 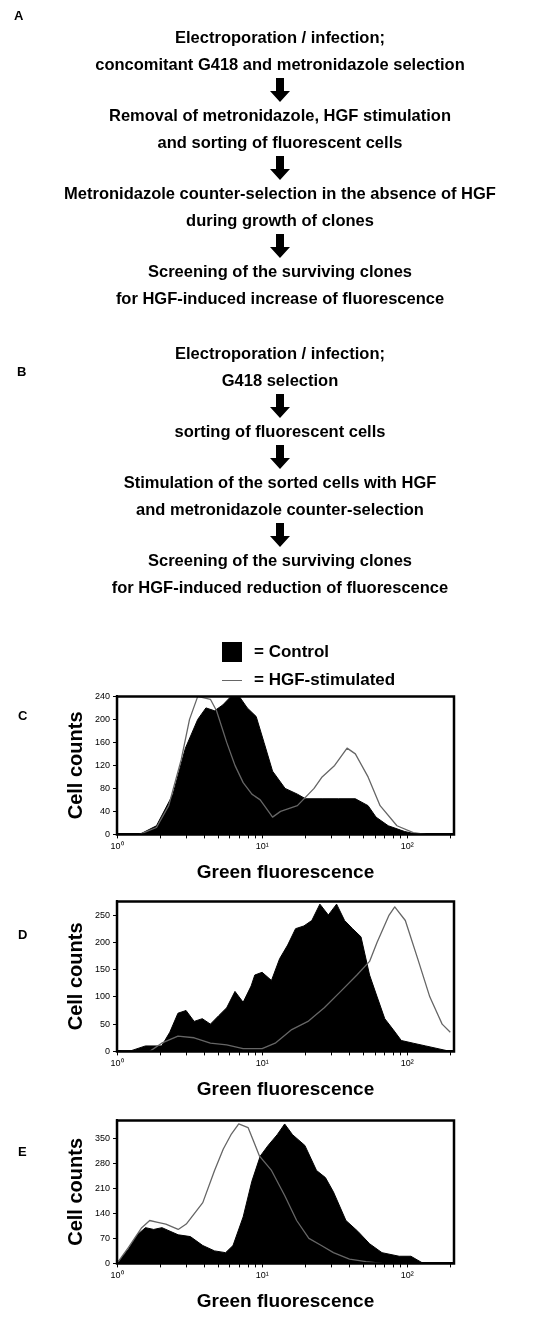 I want to click on y-tick-label: 80, so click(x=105, y=787).